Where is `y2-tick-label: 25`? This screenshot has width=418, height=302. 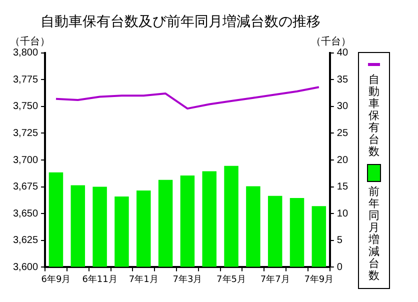
y2-tick-label: 25 is located at coordinates (342, 133).